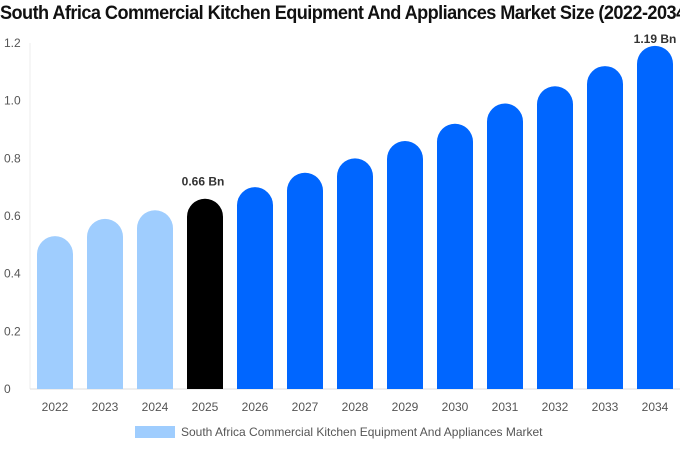 The width and height of the screenshot is (680, 450). Describe the element at coordinates (655, 407) in the screenshot. I see `x-tick-label: 2034` at that location.